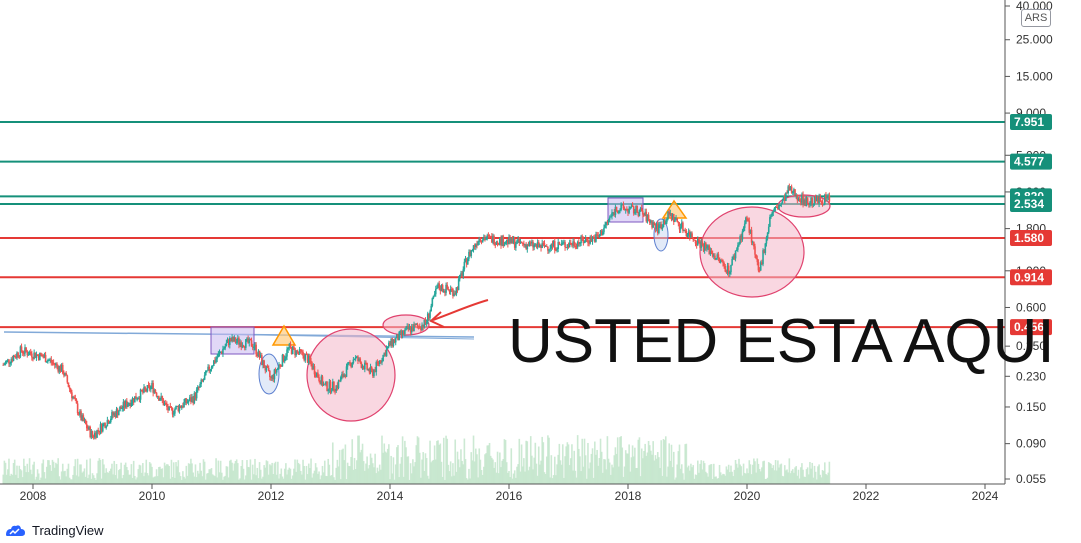 The image size is (1081, 543). Describe the element at coordinates (509, 493) in the screenshot. I see `time-axis: 2008 2010 2012 2014 2016 2018 2020 2022 2024` at that location.